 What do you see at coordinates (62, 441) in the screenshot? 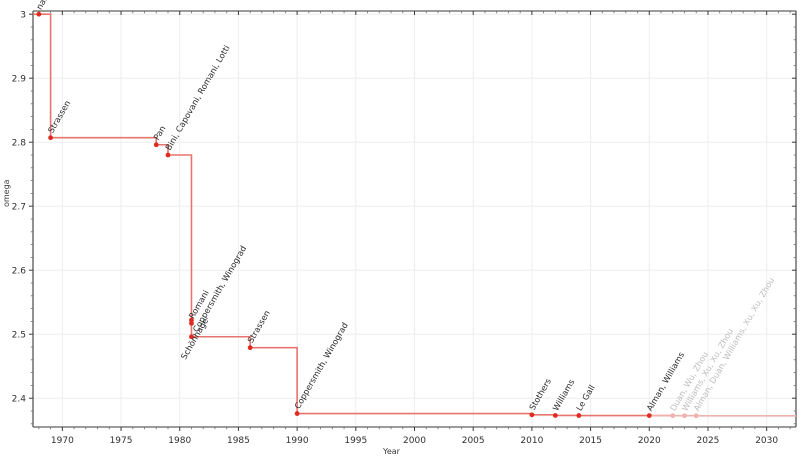
I see `x-tick-label: 1970` at bounding box center [62, 441].